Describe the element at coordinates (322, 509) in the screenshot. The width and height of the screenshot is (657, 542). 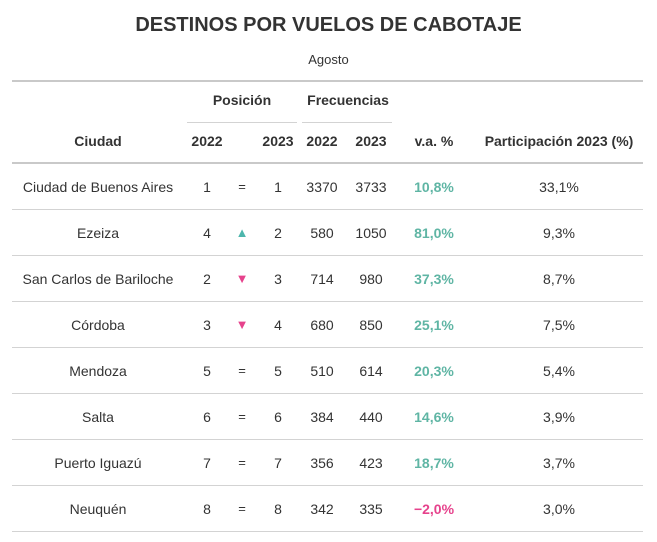
I see `cell-frec-2022: 342` at that location.